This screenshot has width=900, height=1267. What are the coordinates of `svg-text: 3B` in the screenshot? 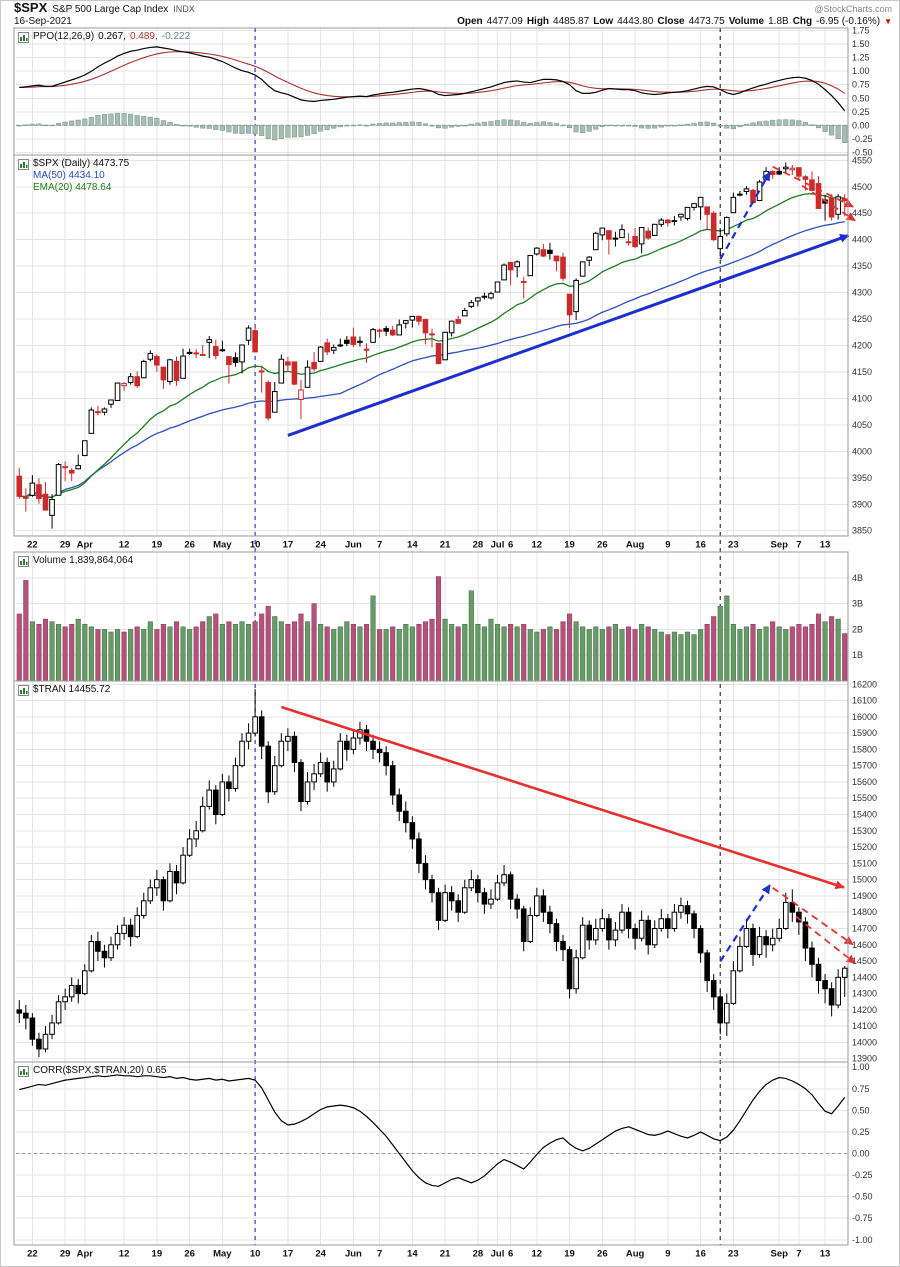 It's located at (857, 604).